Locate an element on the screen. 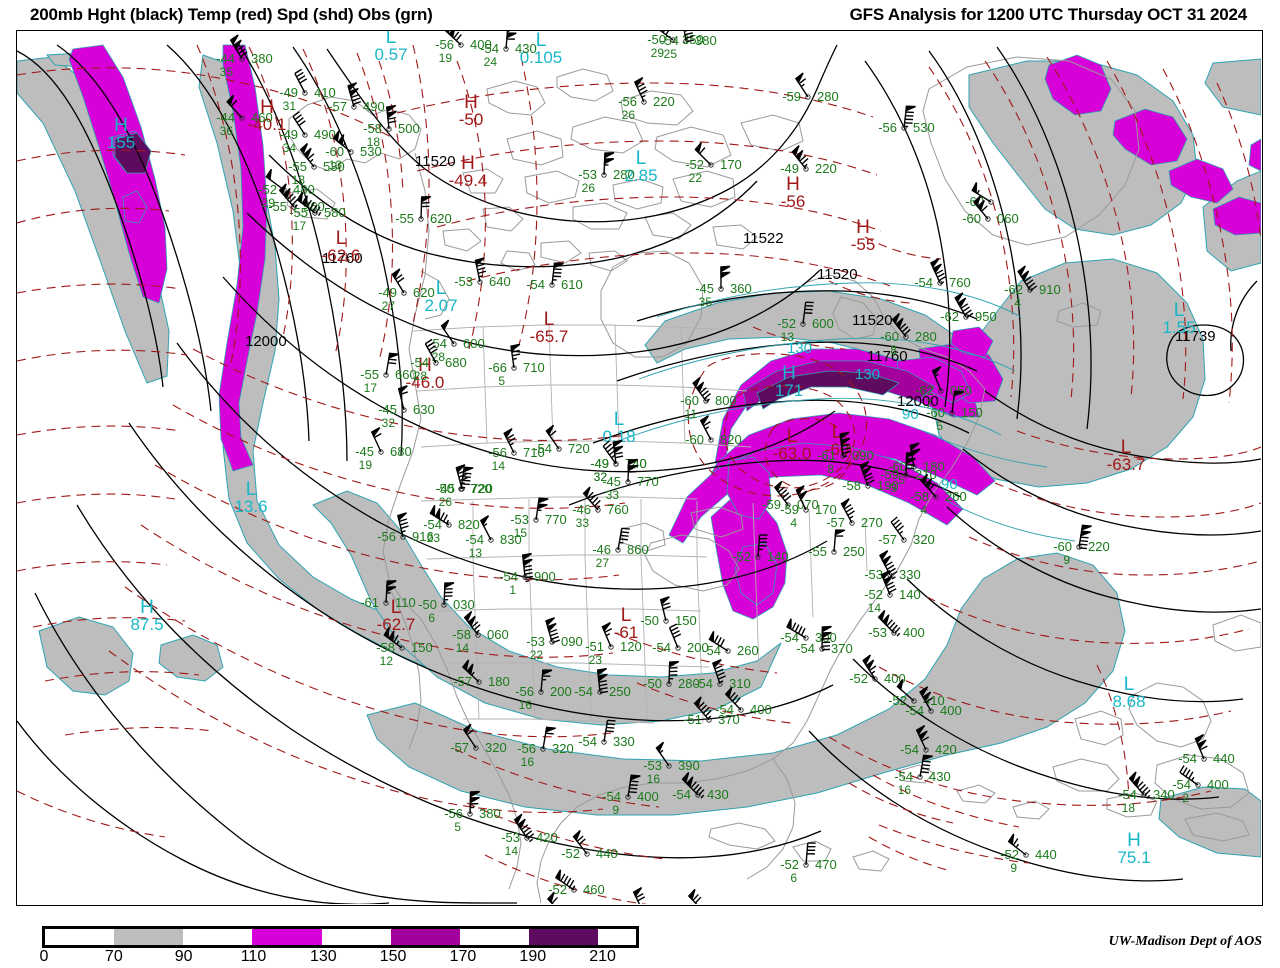 The height and width of the screenshot is (968, 1280). station-height: 480 is located at coordinates (304, 189).